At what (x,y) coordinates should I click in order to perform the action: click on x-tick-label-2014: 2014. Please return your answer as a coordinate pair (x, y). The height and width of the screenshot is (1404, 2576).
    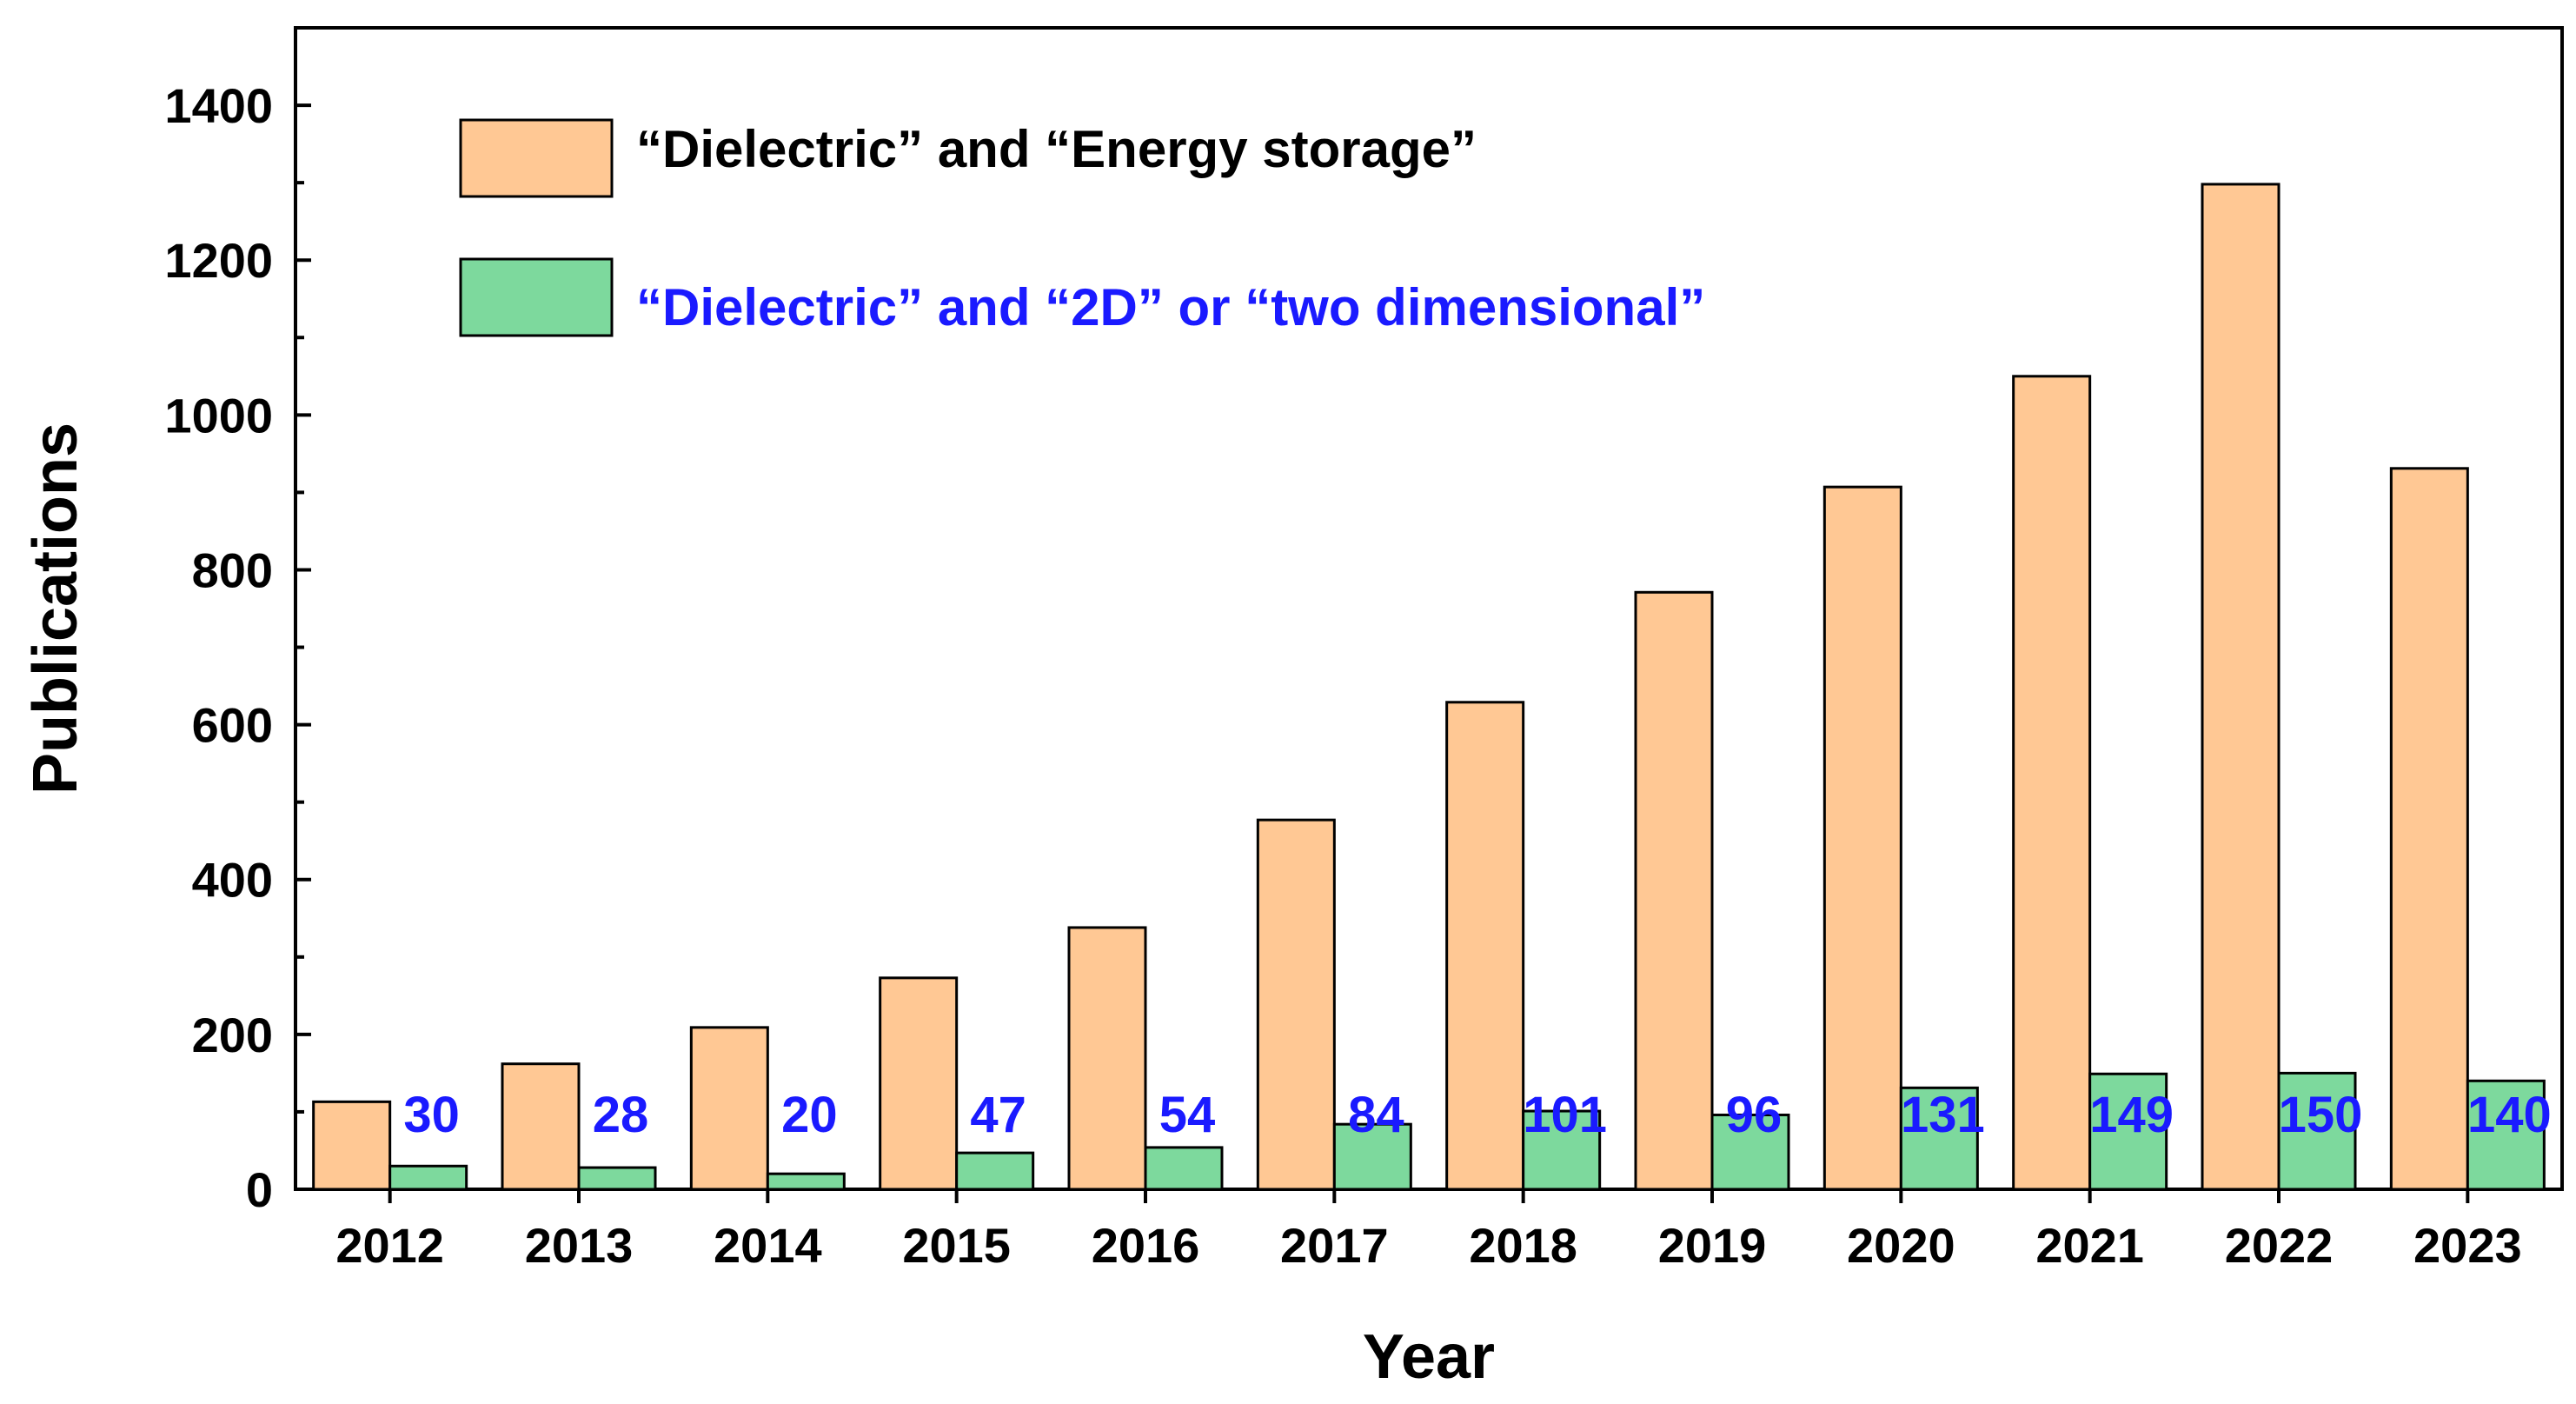
    Looking at the image, I should click on (768, 1245).